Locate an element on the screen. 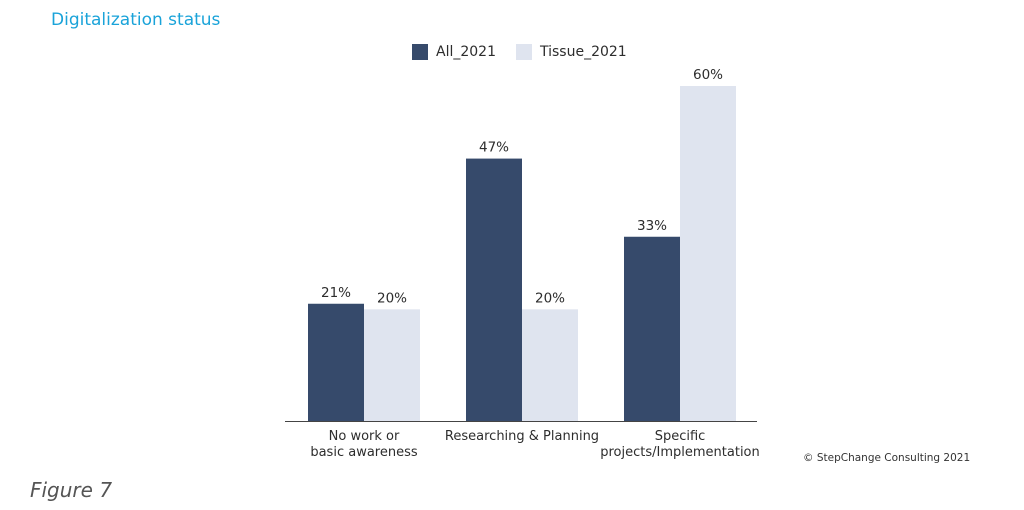 Image resolution: width=1024 pixels, height=510 pixels. legend-item-tissue: Tissue_2021 is located at coordinates (571, 52).